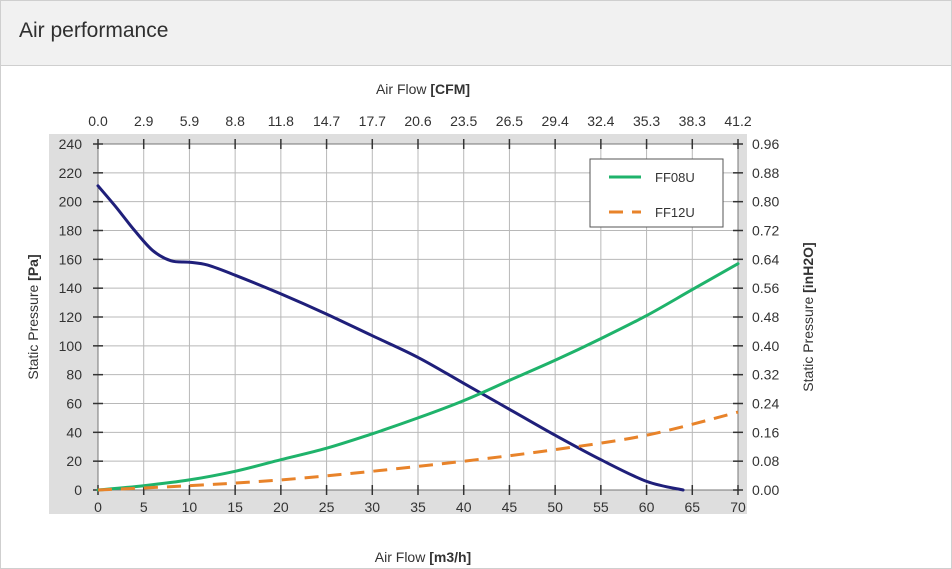 The width and height of the screenshot is (952, 569). What do you see at coordinates (555, 507) in the screenshot?
I see `x-bottom-tick-label: 50` at bounding box center [555, 507].